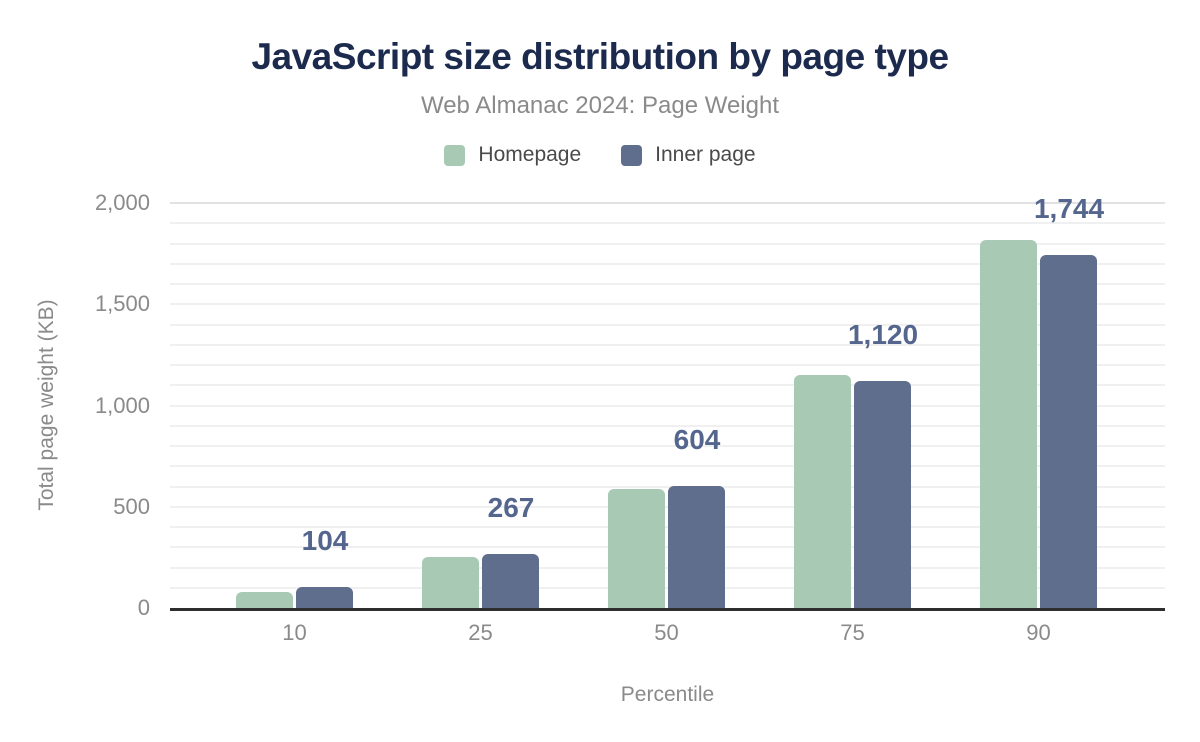  What do you see at coordinates (324, 597) in the screenshot?
I see `bar-inner-page-p10` at bounding box center [324, 597].